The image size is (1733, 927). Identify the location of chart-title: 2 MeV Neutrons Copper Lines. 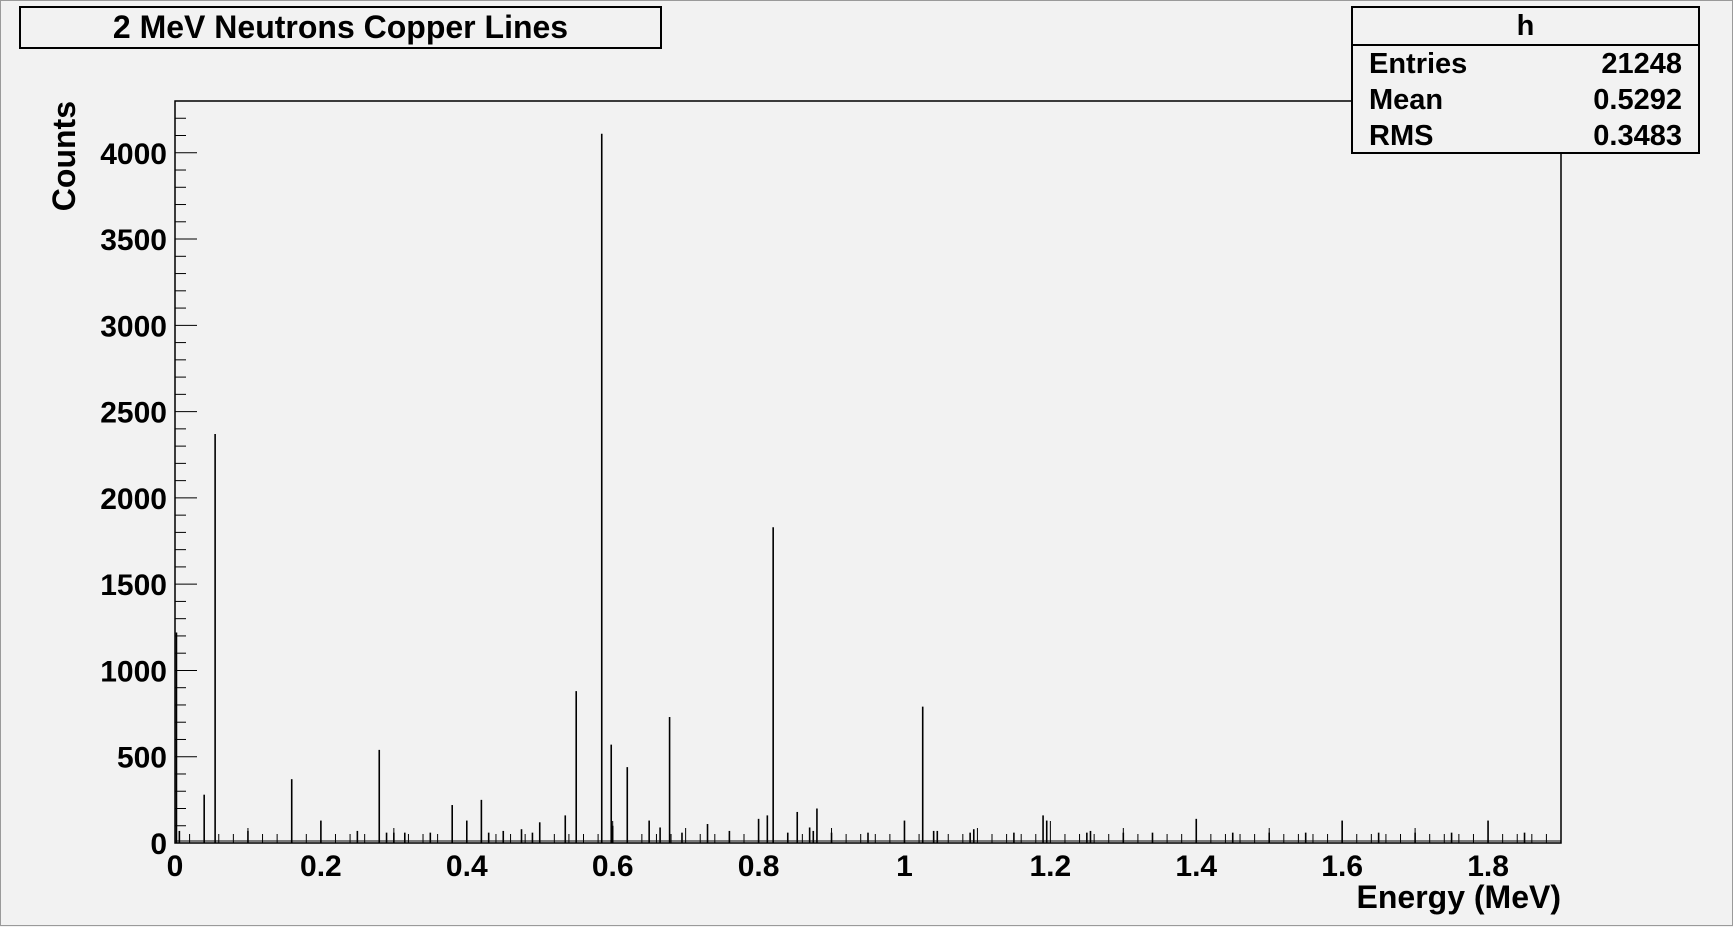
(340, 27).